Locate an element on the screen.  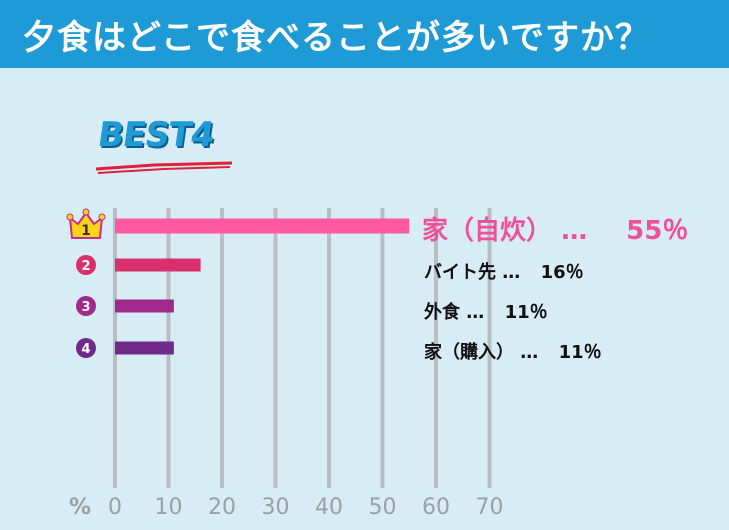
category-label-1: 家（自炊） … 55％ is located at coordinates (555, 228).